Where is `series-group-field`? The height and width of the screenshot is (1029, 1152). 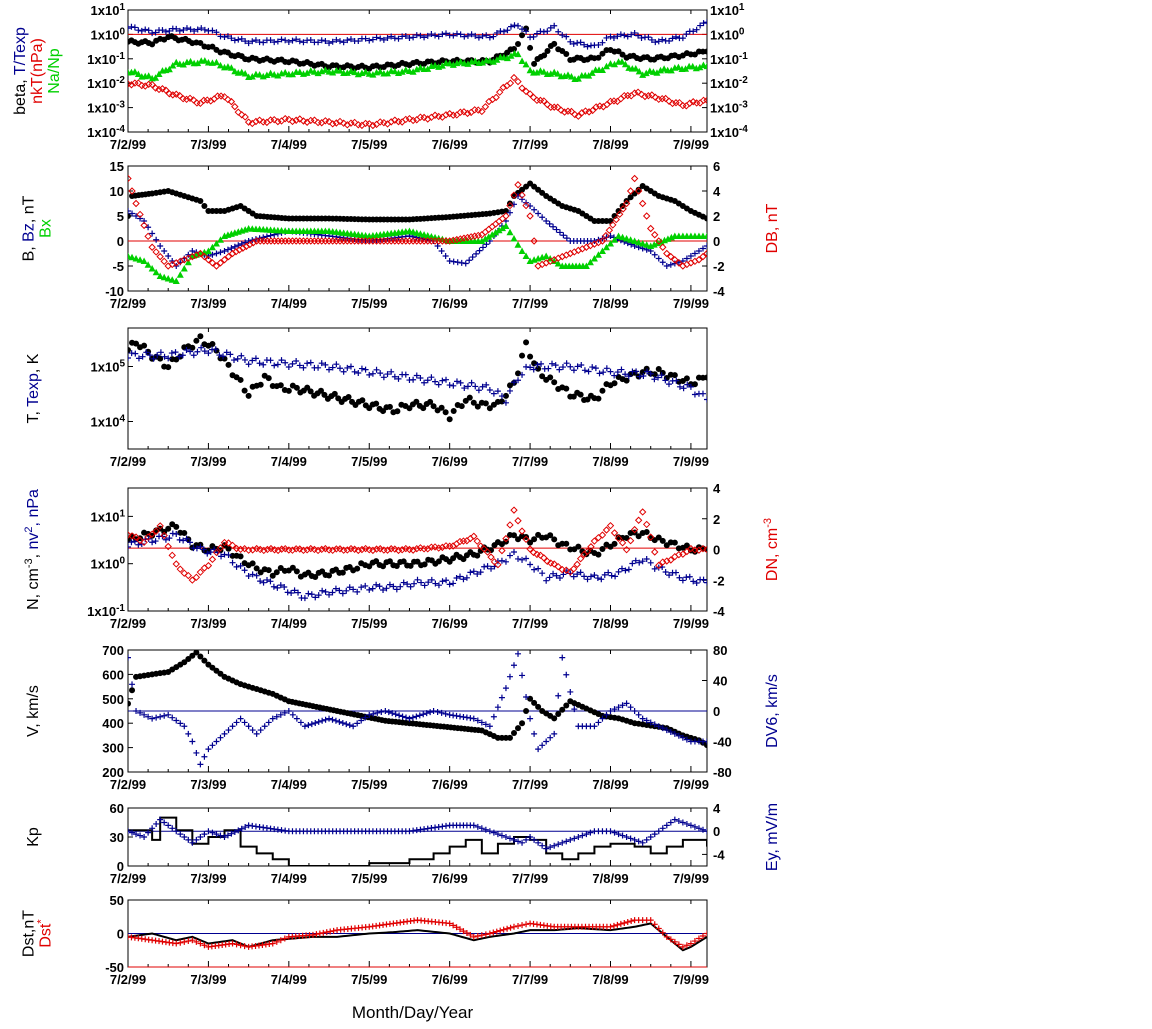 series-group-field is located at coordinates (417, 229).